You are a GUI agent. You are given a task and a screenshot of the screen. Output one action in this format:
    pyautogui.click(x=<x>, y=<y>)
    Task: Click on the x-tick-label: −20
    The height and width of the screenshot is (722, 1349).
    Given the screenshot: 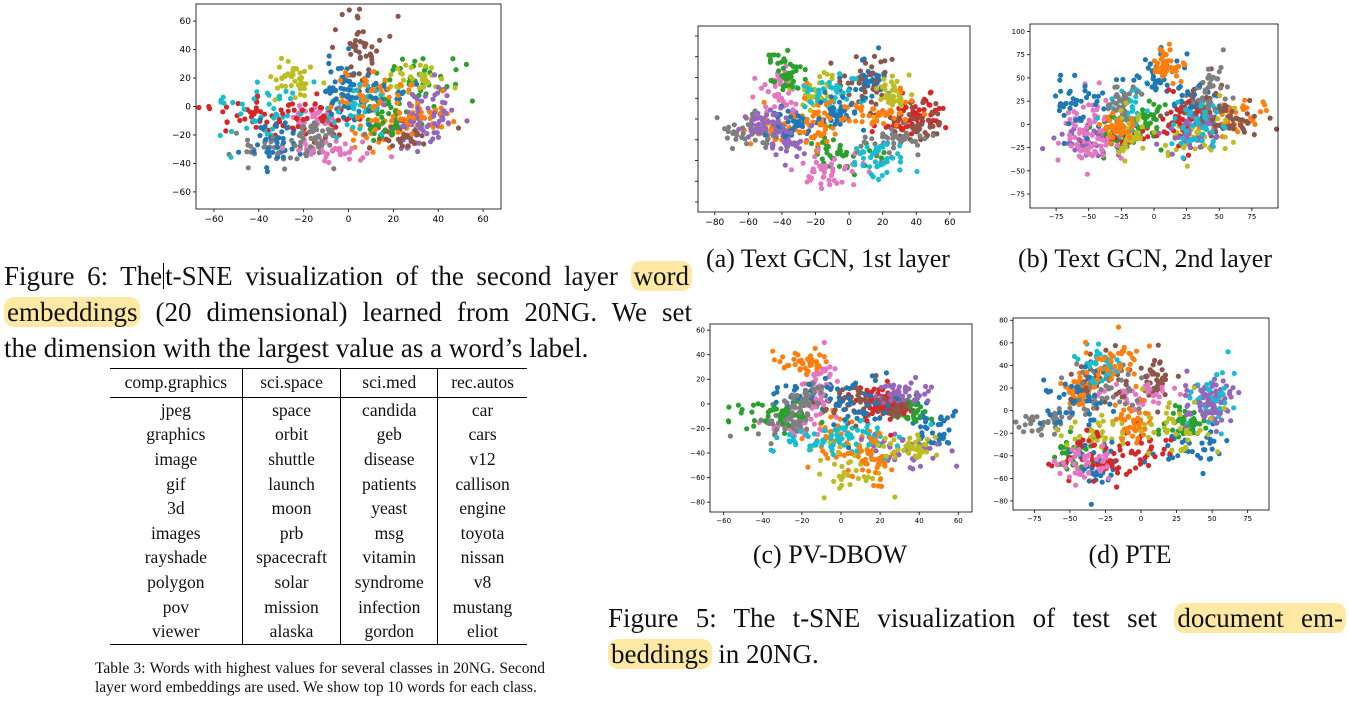 What is the action you would take?
    pyautogui.click(x=802, y=521)
    